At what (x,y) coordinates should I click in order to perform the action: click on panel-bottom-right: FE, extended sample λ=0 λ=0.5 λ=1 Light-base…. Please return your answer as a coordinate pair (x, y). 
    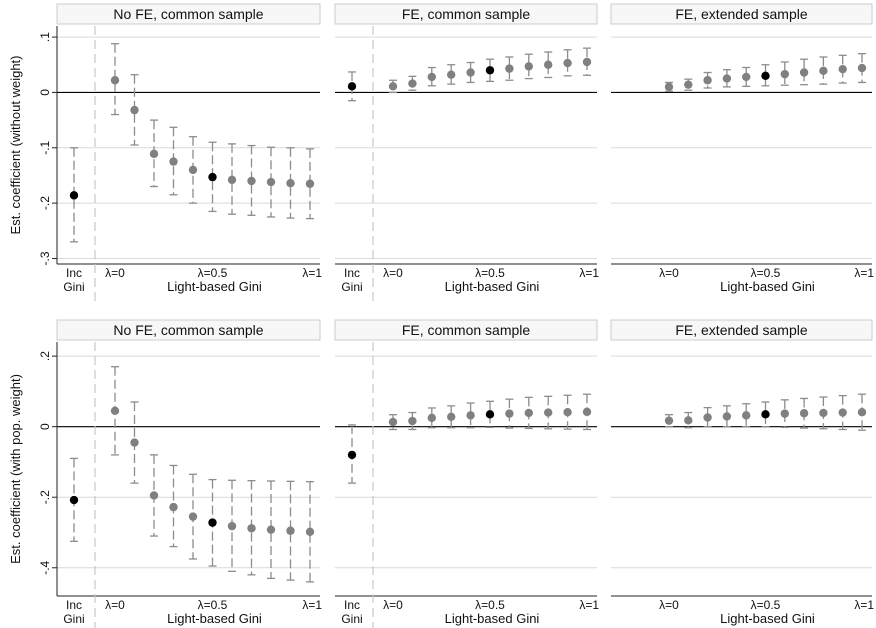
    Looking at the image, I should click on (742, 472).